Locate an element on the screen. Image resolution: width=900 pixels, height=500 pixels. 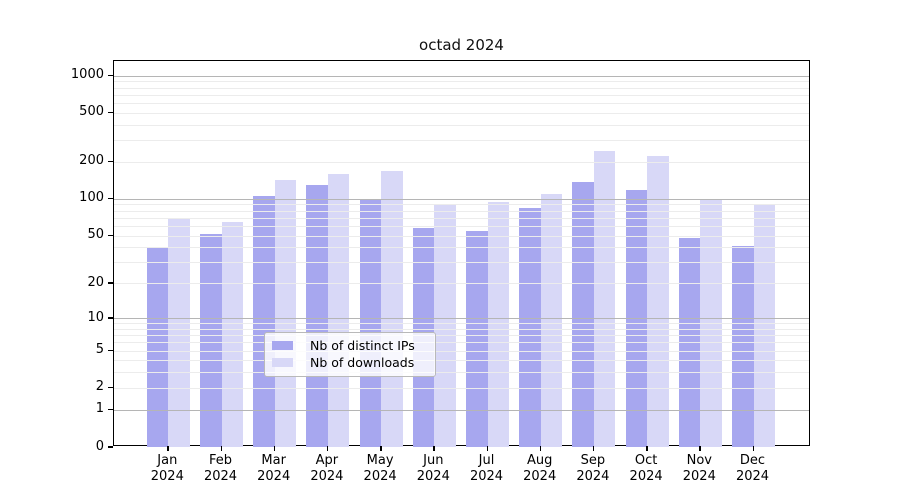
bar-downloads-nov is located at coordinates (711, 323).